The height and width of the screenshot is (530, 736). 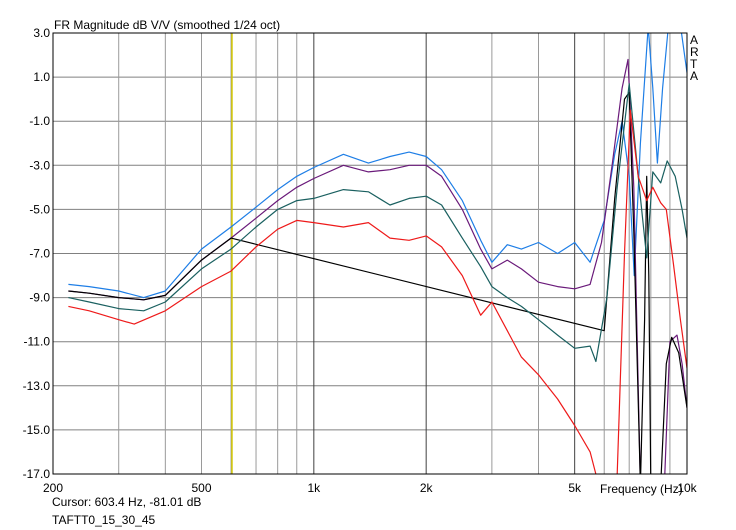 What do you see at coordinates (687, 488) in the screenshot?
I see `x-tick-label: 10k` at bounding box center [687, 488].